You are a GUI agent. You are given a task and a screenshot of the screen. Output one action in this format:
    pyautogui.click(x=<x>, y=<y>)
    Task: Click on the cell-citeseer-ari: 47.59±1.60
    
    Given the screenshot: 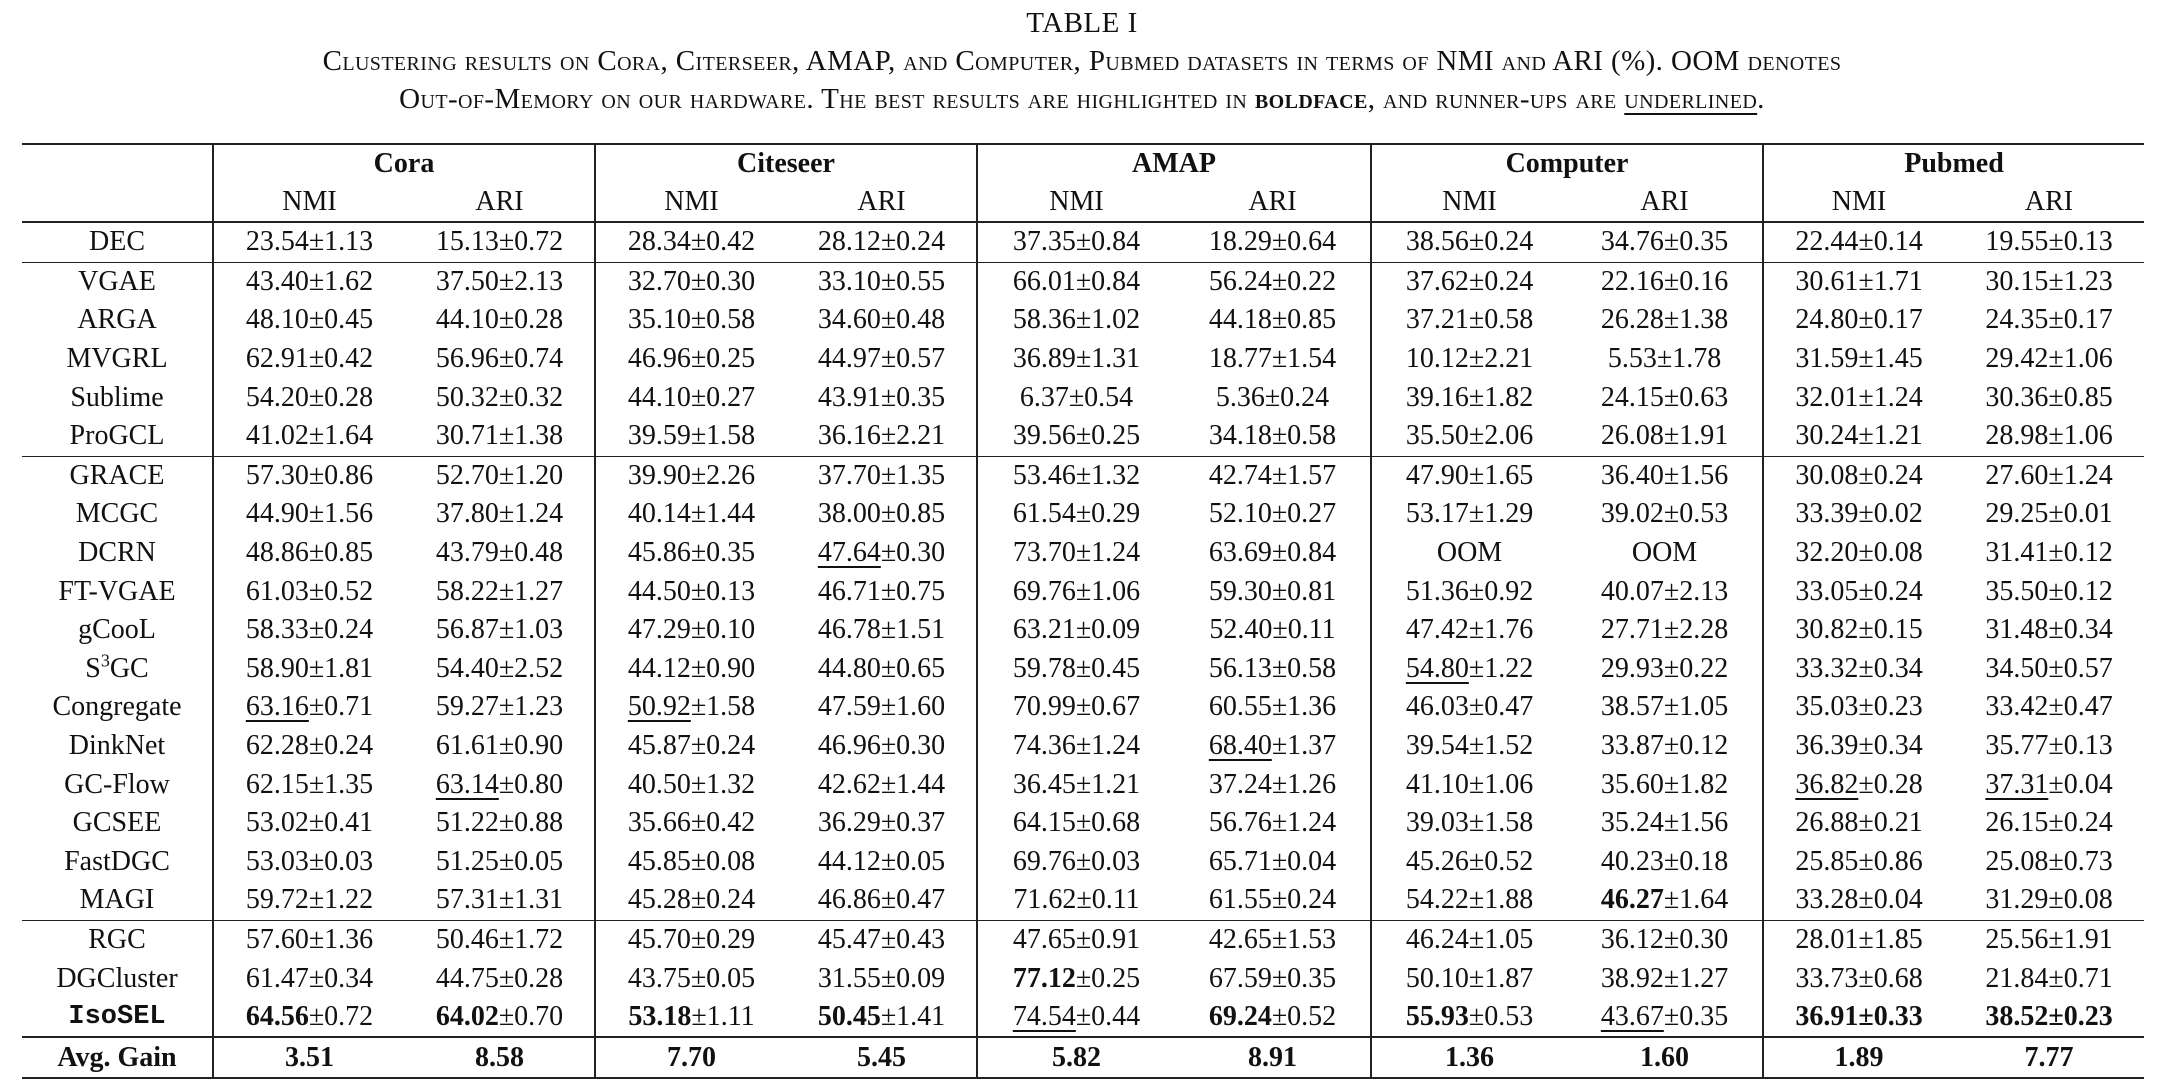 What is the action you would take?
    pyautogui.click(x=882, y=707)
    